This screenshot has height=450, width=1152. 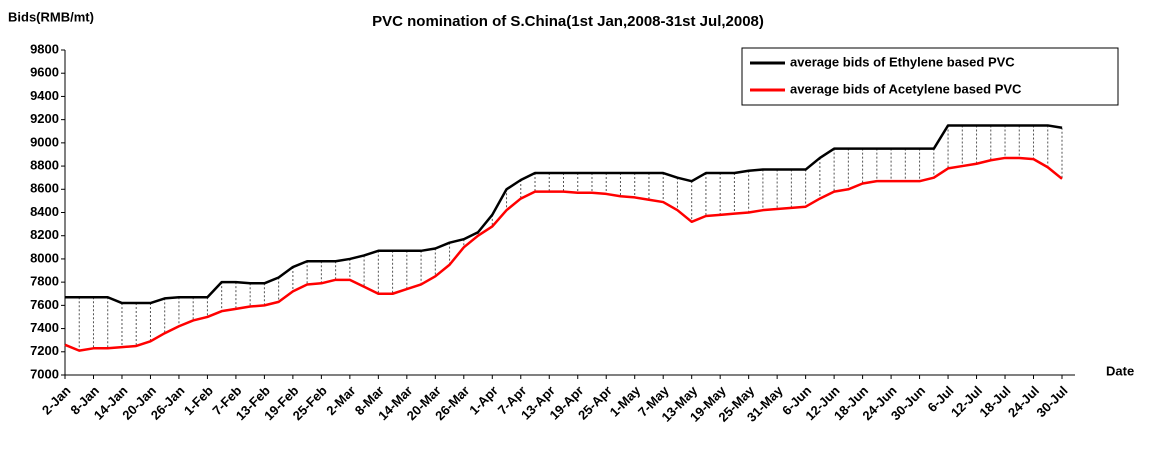 I want to click on y-tick-label: 9000, so click(x=44, y=141).